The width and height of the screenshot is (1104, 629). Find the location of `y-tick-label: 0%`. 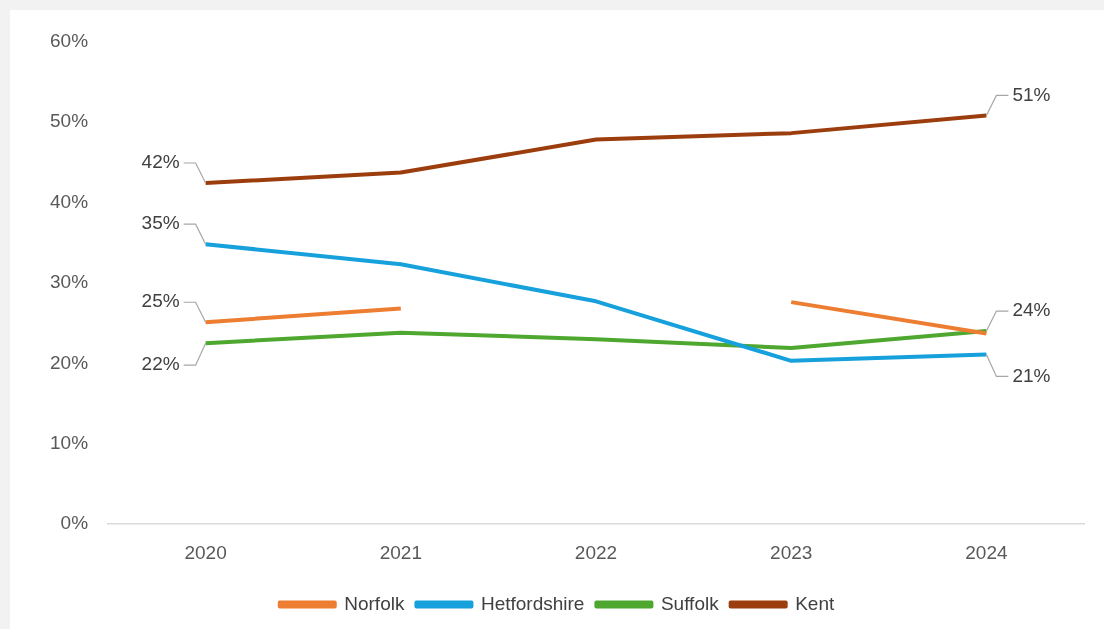

y-tick-label: 0% is located at coordinates (74, 523).